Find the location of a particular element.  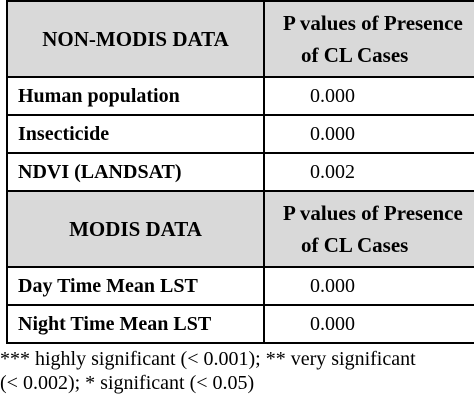

table-row: NDVI (LANDSAT) 0.002 is located at coordinates (240, 172).